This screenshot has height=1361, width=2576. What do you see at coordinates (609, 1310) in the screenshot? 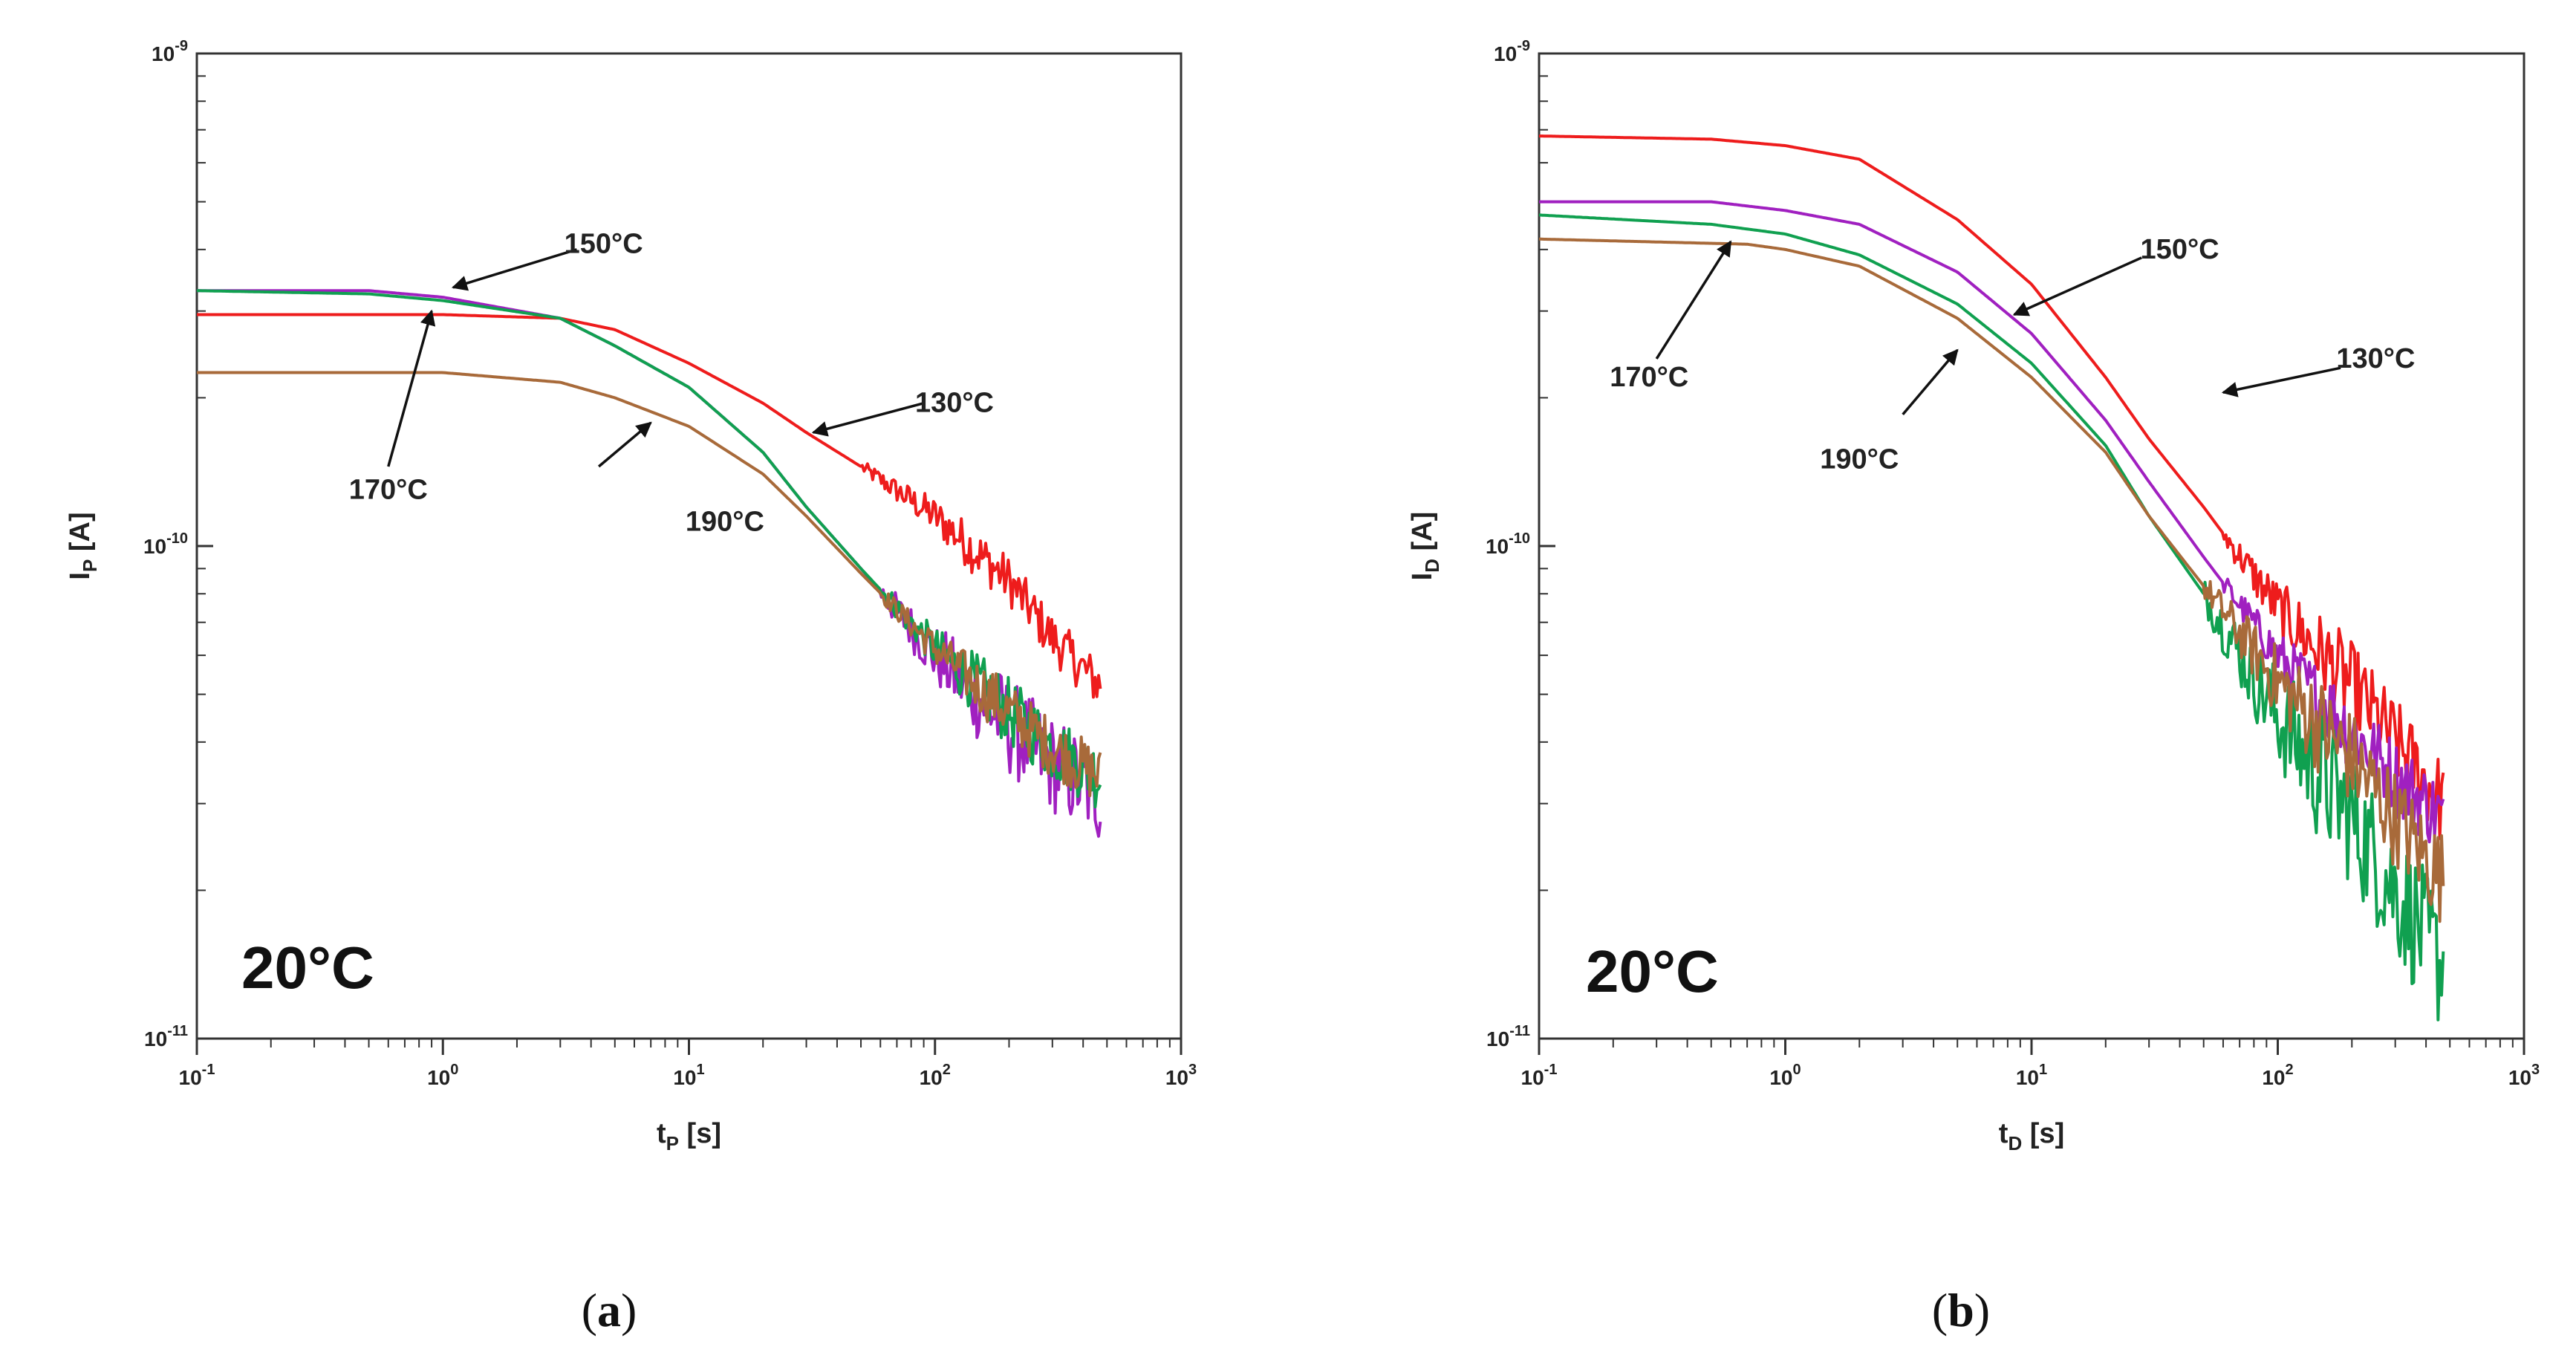
I see `panel-label-a: (a)` at bounding box center [609, 1310].